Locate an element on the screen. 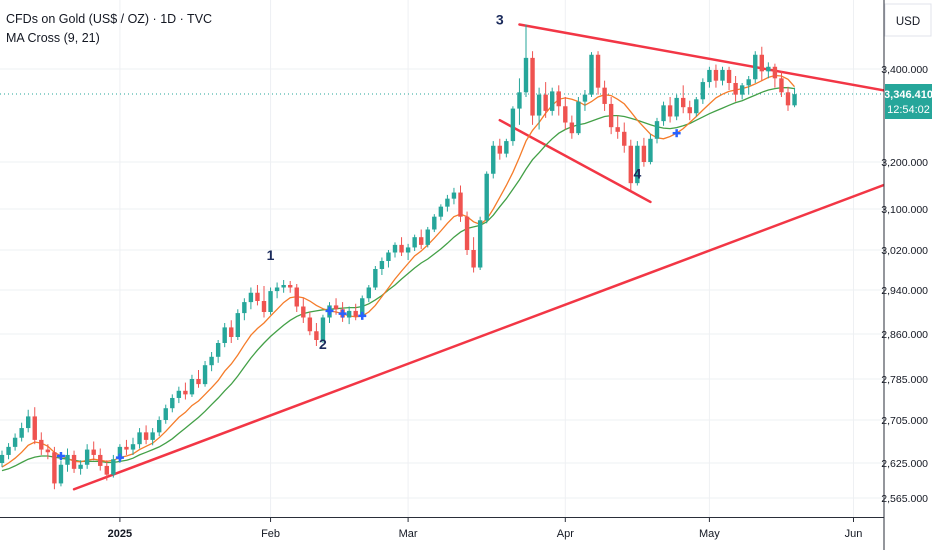 The width and height of the screenshot is (932, 550). time-tick-label: 2025 is located at coordinates (120, 534).